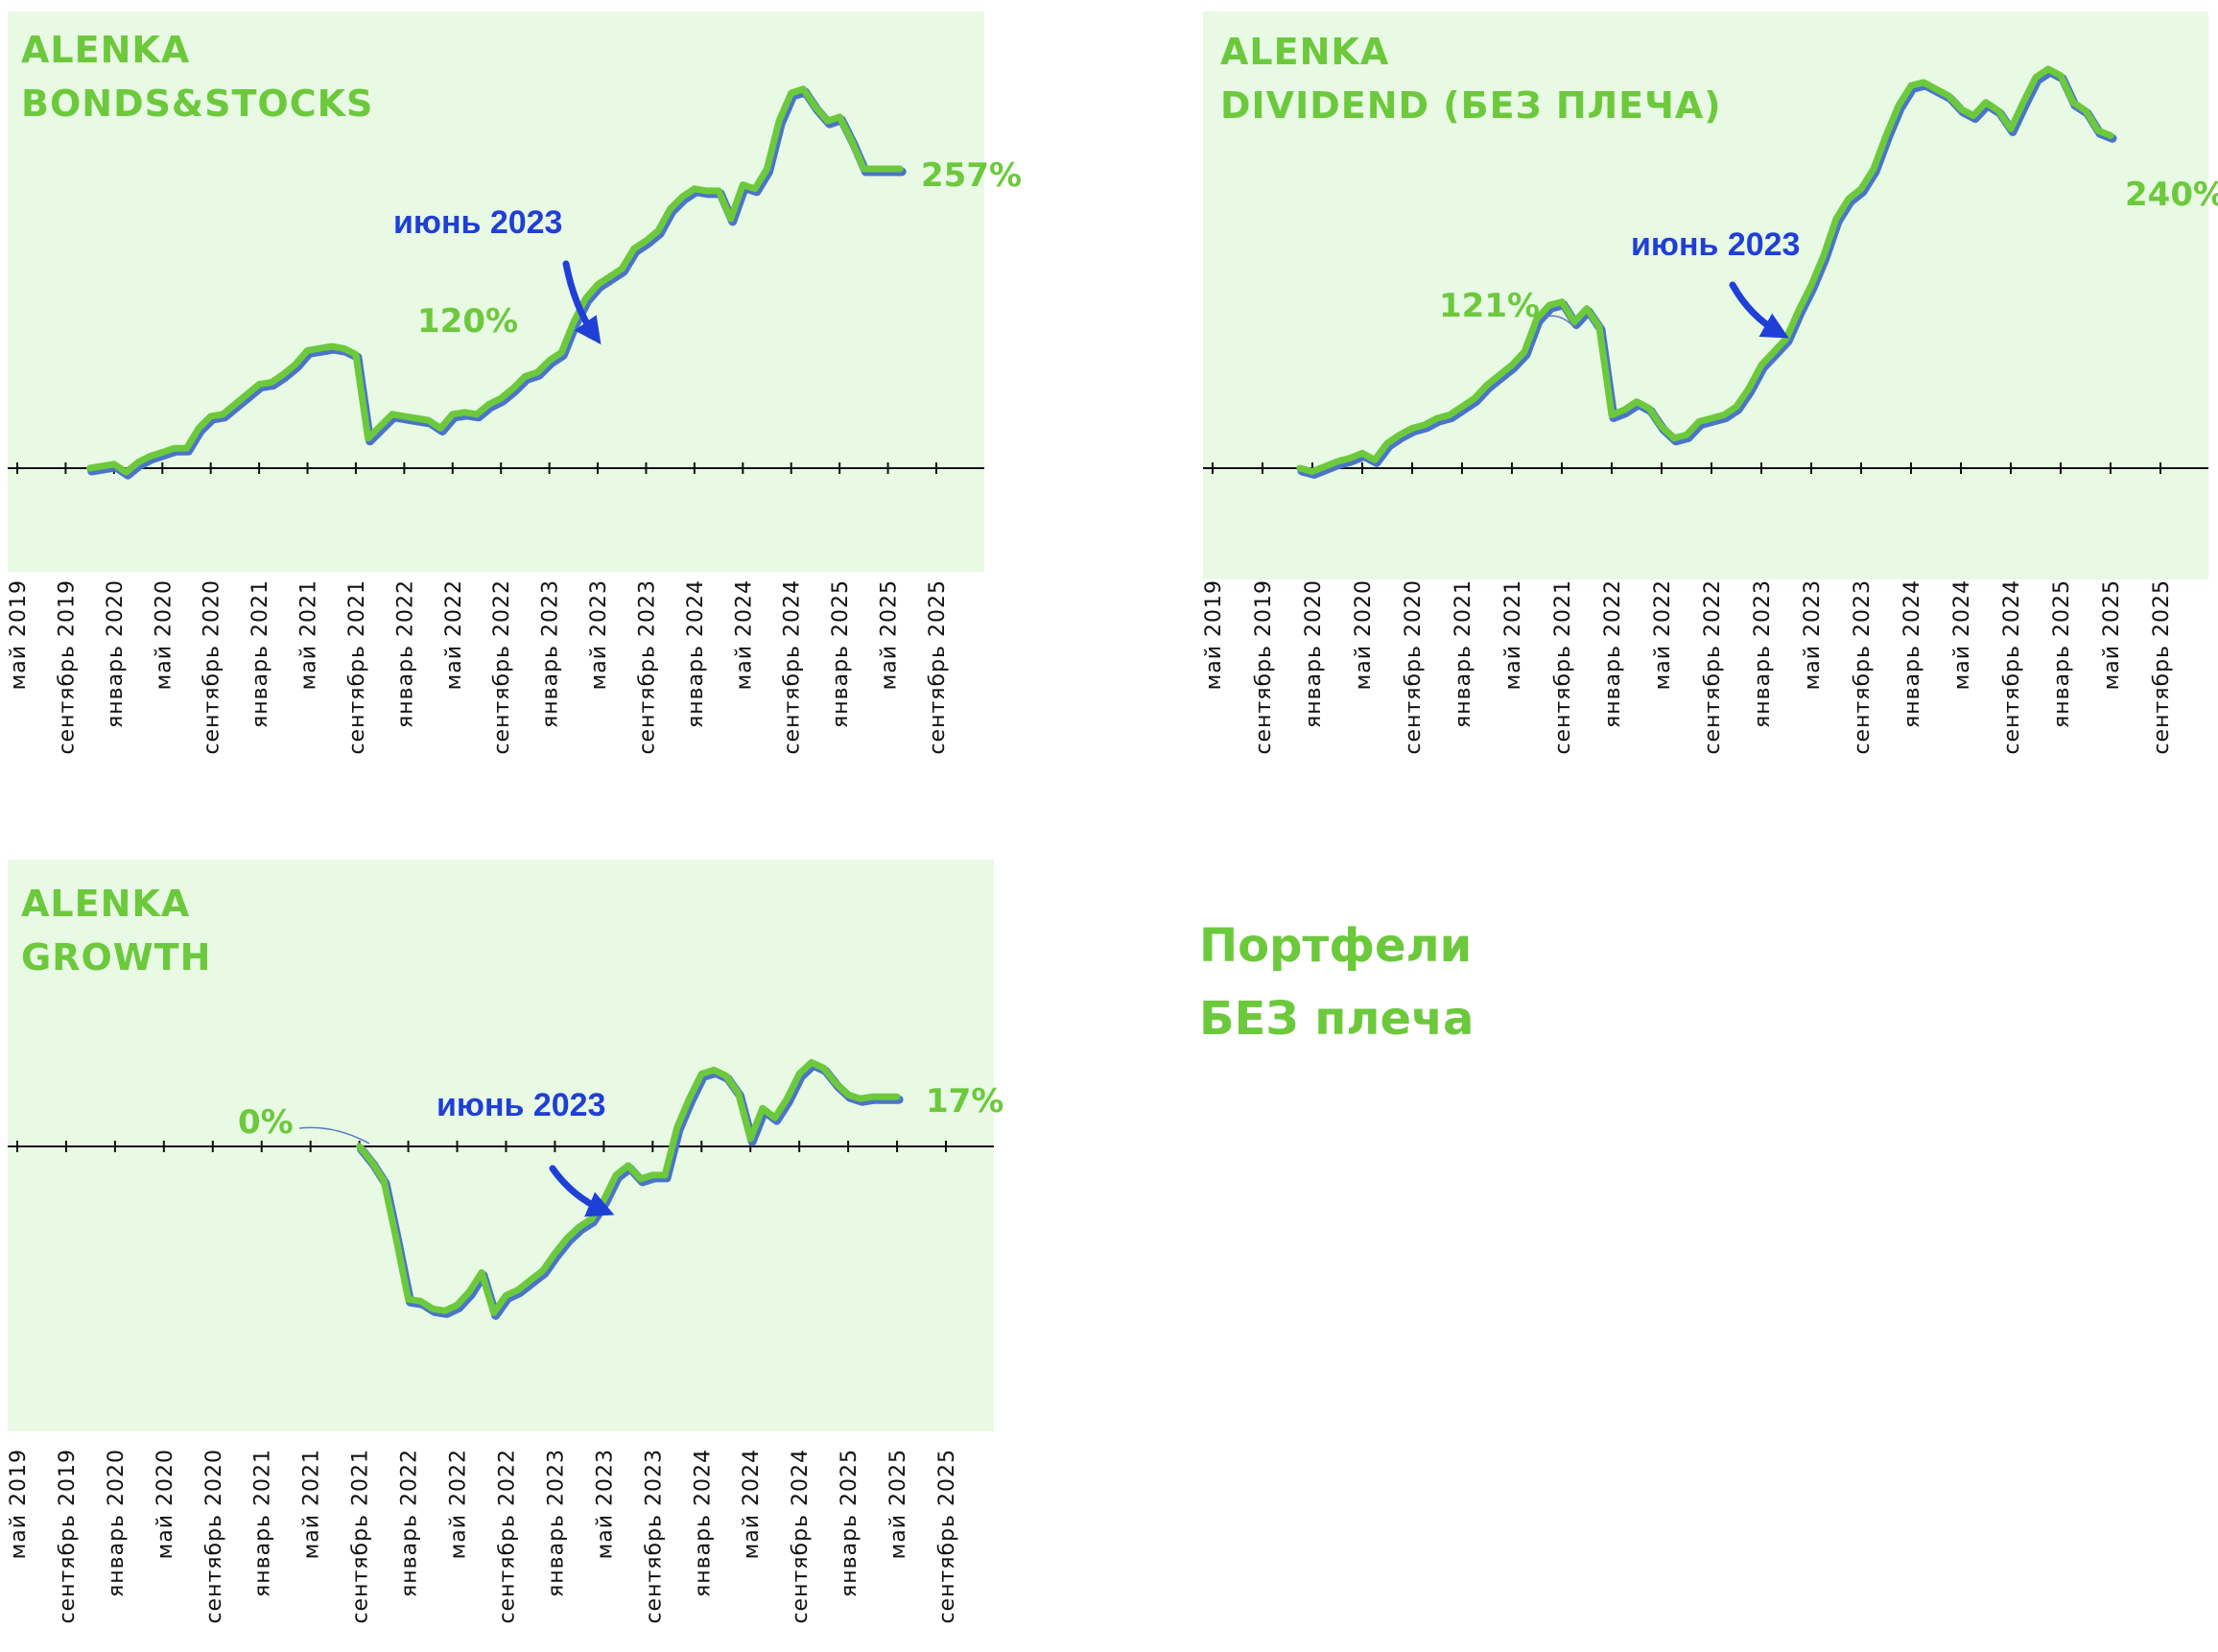 The image size is (2218, 1652). What do you see at coordinates (116, 958) in the screenshot?
I see `chart-subtitle: GROWTH` at bounding box center [116, 958].